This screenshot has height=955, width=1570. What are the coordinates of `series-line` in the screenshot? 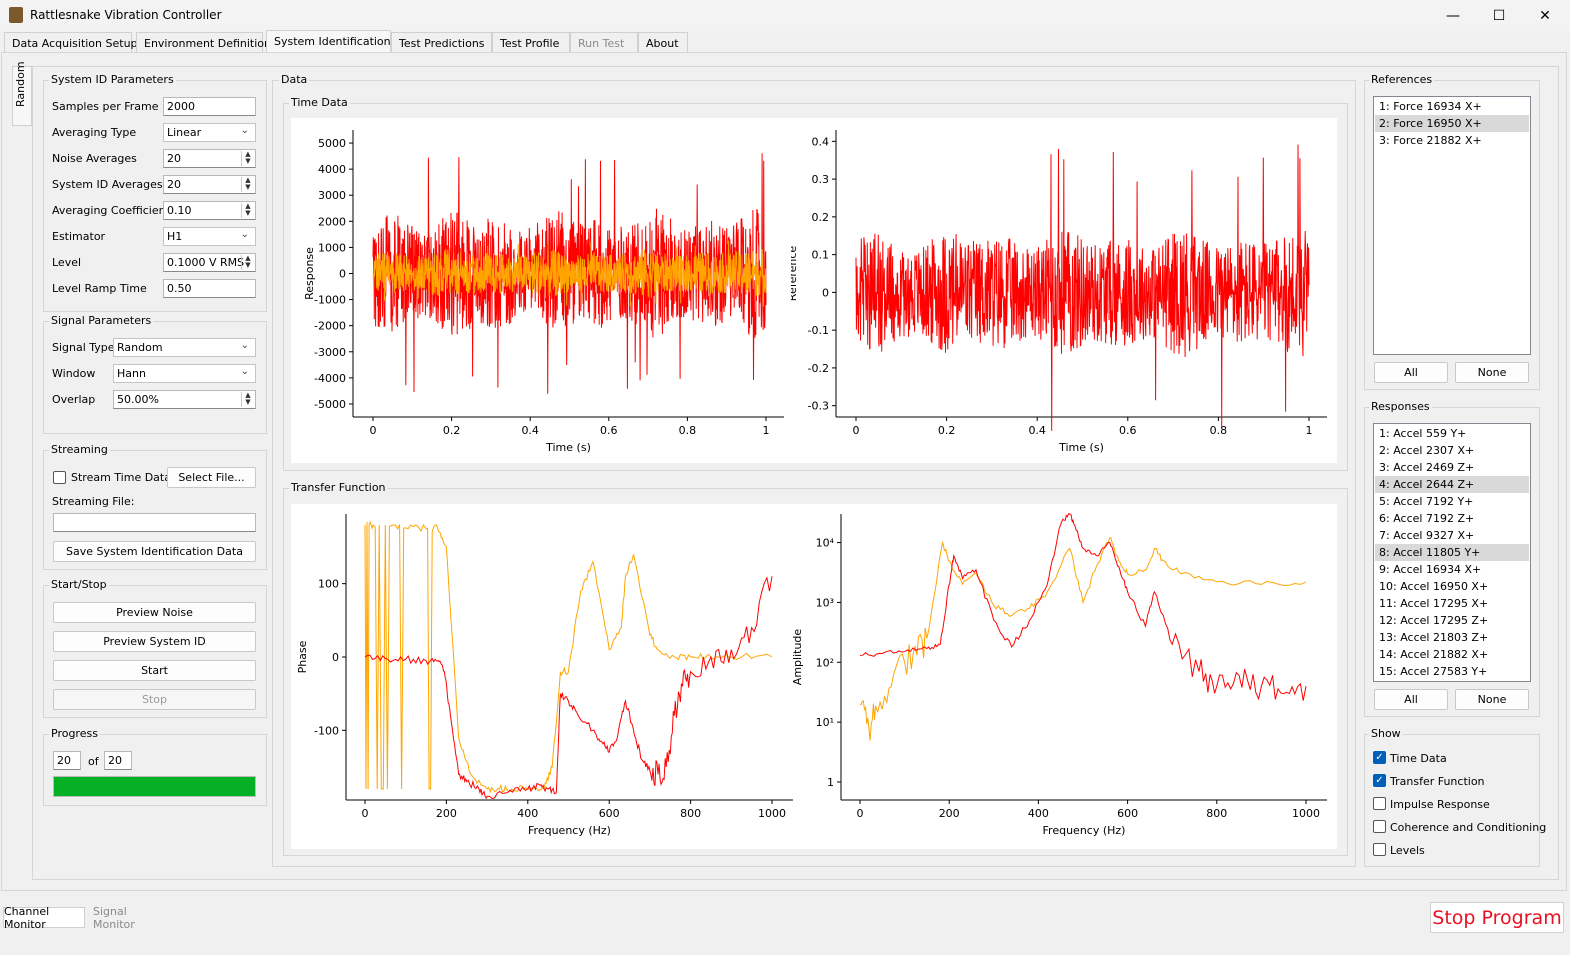 It's located at (568, 657).